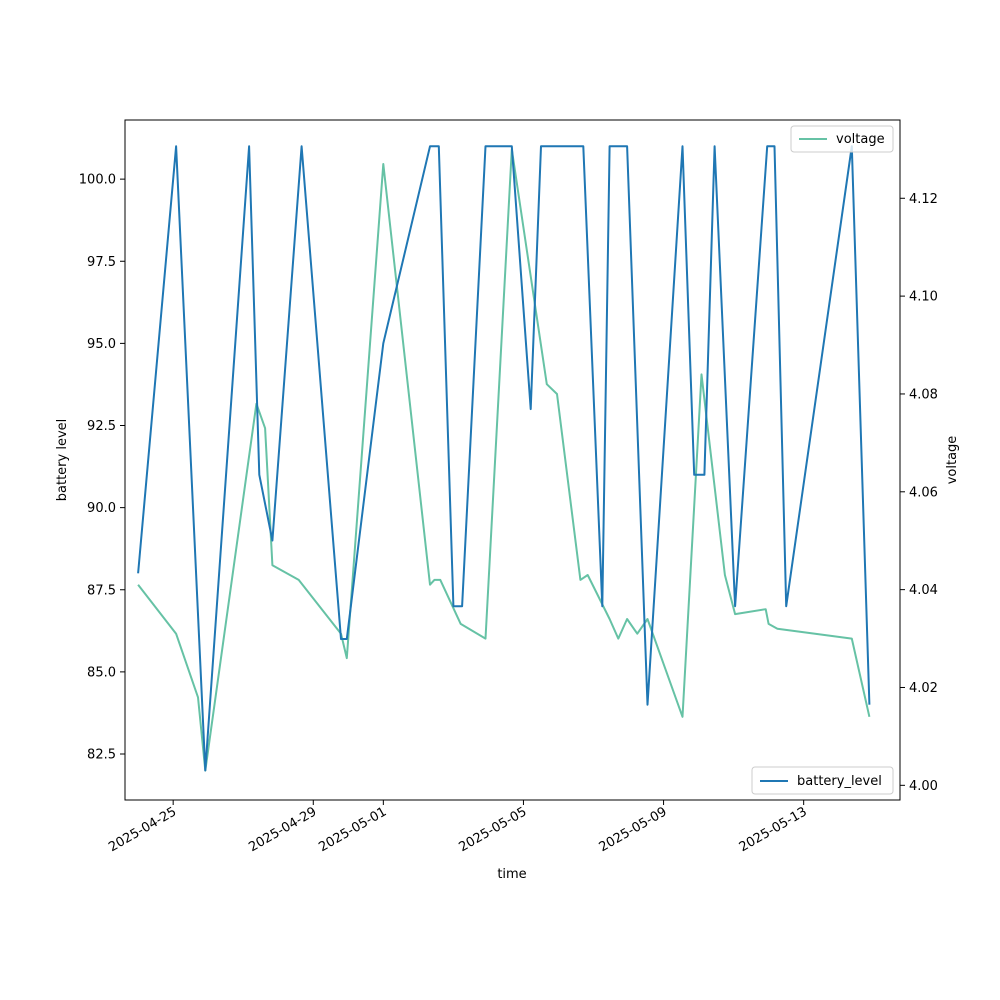  Describe the element at coordinates (923, 492) in the screenshot. I see `y-right-tick-label: 4.06` at that location.